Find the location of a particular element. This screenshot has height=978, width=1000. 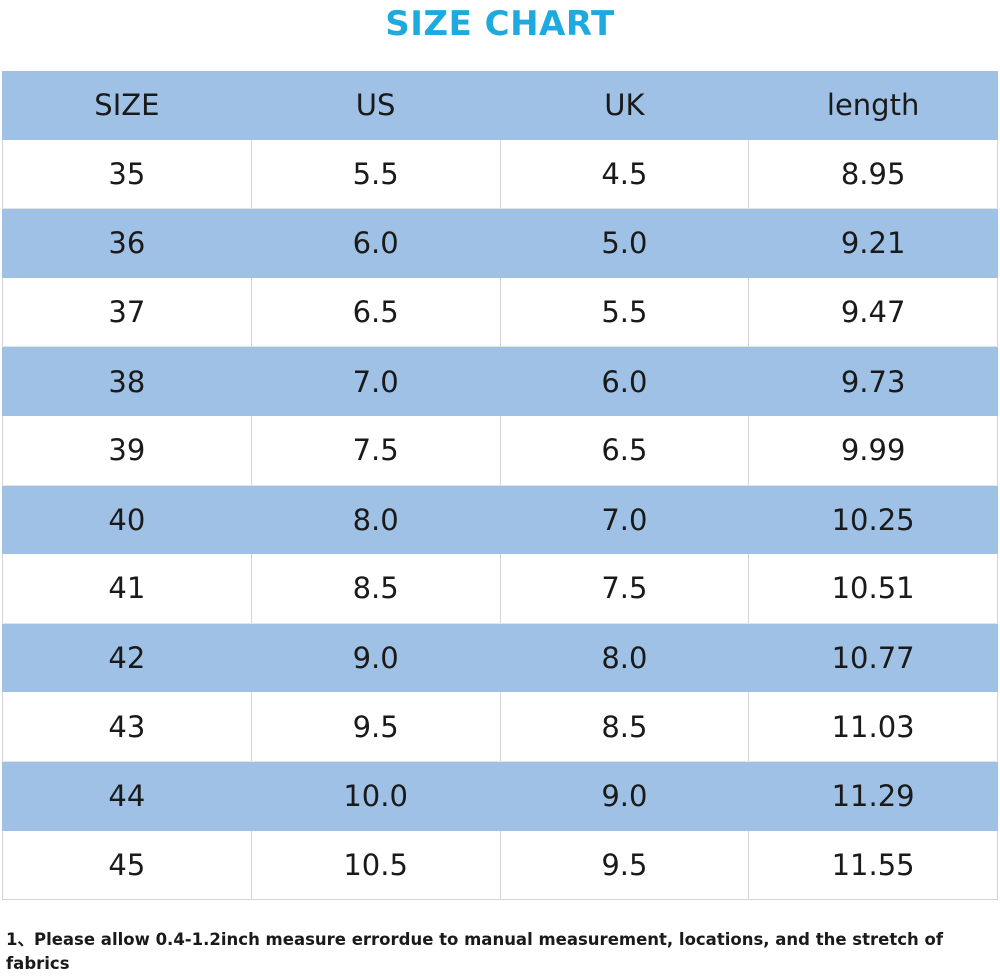

cell-length: 11.03 is located at coordinates (873, 727).